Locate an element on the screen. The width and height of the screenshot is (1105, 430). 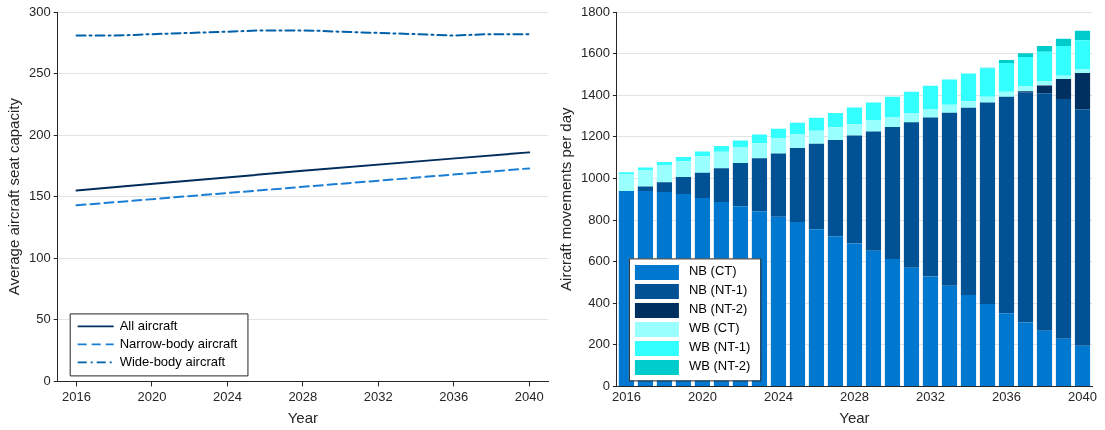
legend-label: NB (NT-1) is located at coordinates (718, 290).